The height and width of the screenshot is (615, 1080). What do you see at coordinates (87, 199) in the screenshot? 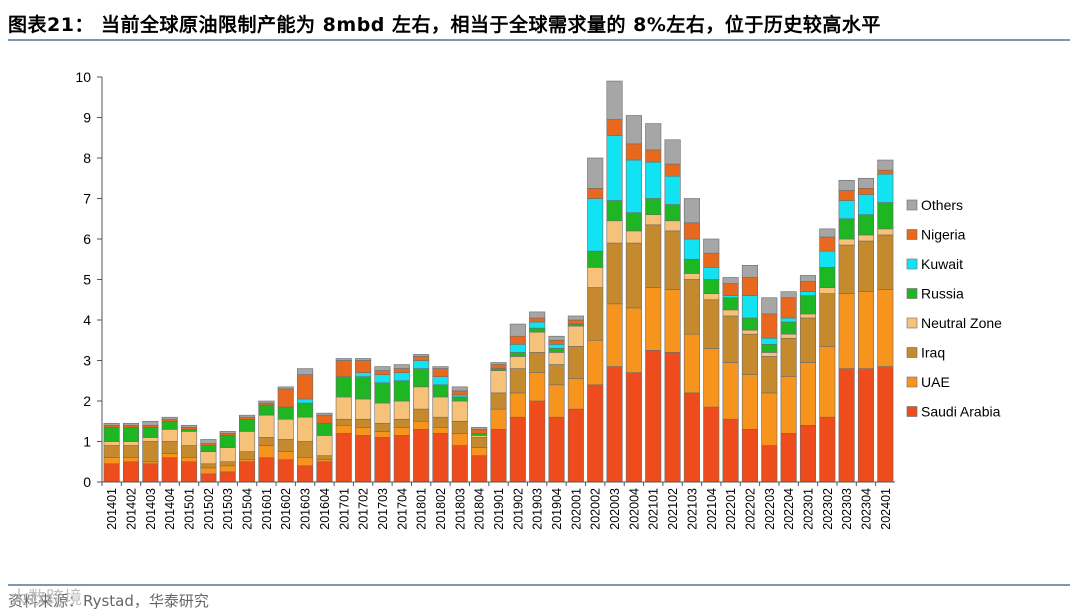
I see `y-tick-label: 7` at bounding box center [87, 199].